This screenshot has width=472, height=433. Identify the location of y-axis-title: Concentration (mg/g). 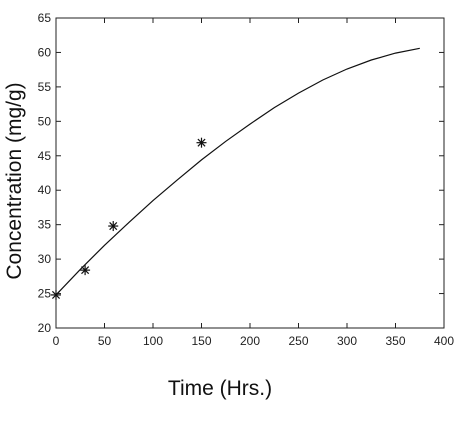
(14, 180).